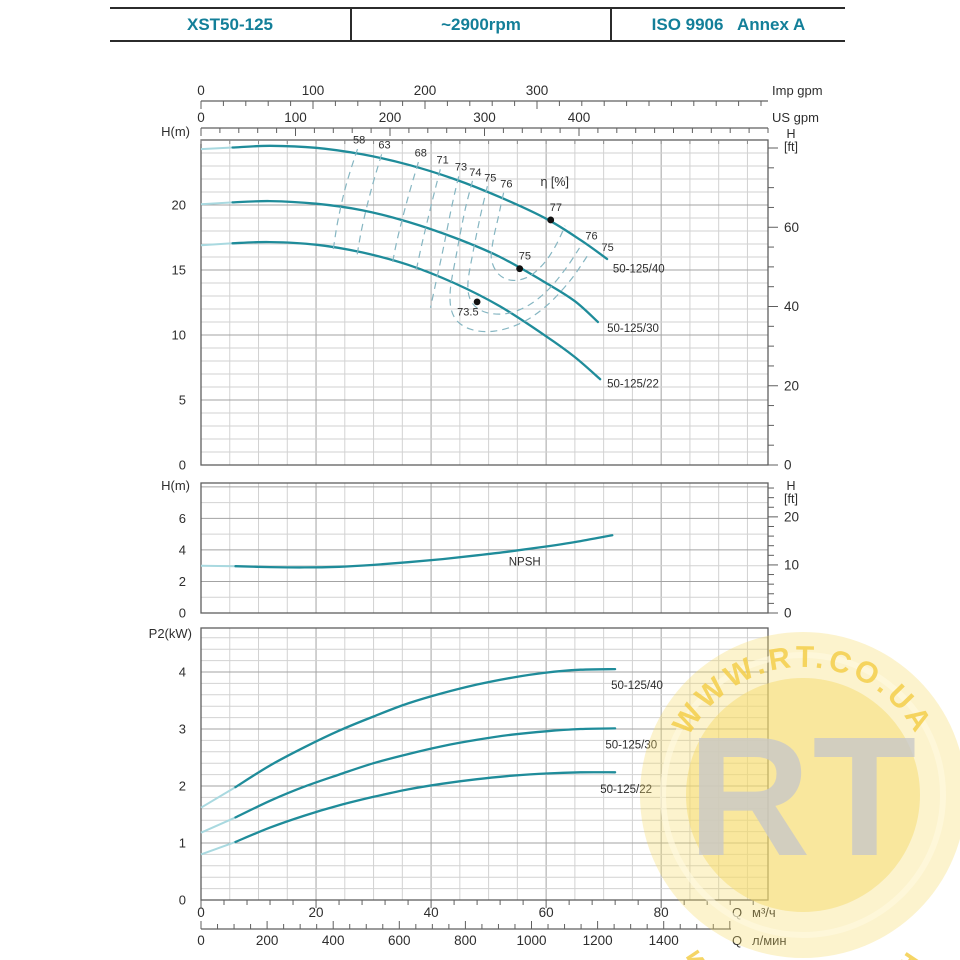  Describe the element at coordinates (728, 24) in the screenshot. I see `pump-standard: ISO 9906 Annex A` at that location.